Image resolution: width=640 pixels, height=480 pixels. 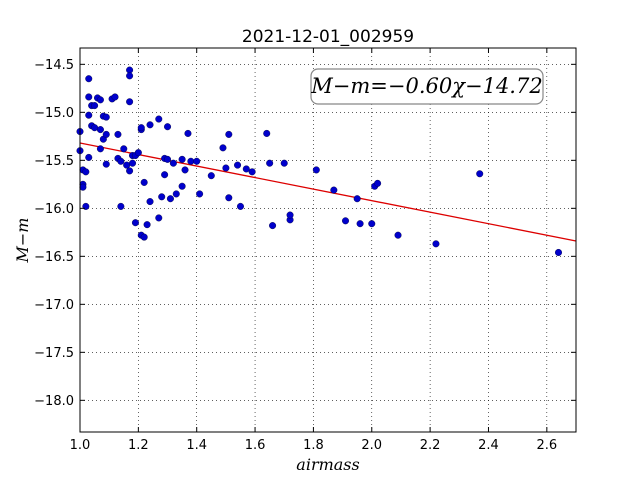 What do you see at coordinates (54, 401) in the screenshot?
I see `y-tick-label: −18.0` at bounding box center [54, 401].